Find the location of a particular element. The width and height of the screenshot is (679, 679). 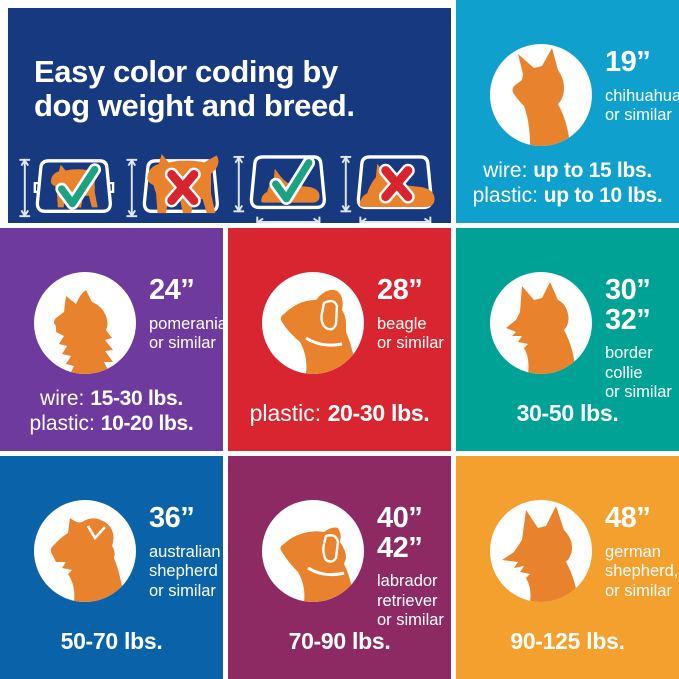

weight-range: 90-125 lbs. is located at coordinates (567, 641).